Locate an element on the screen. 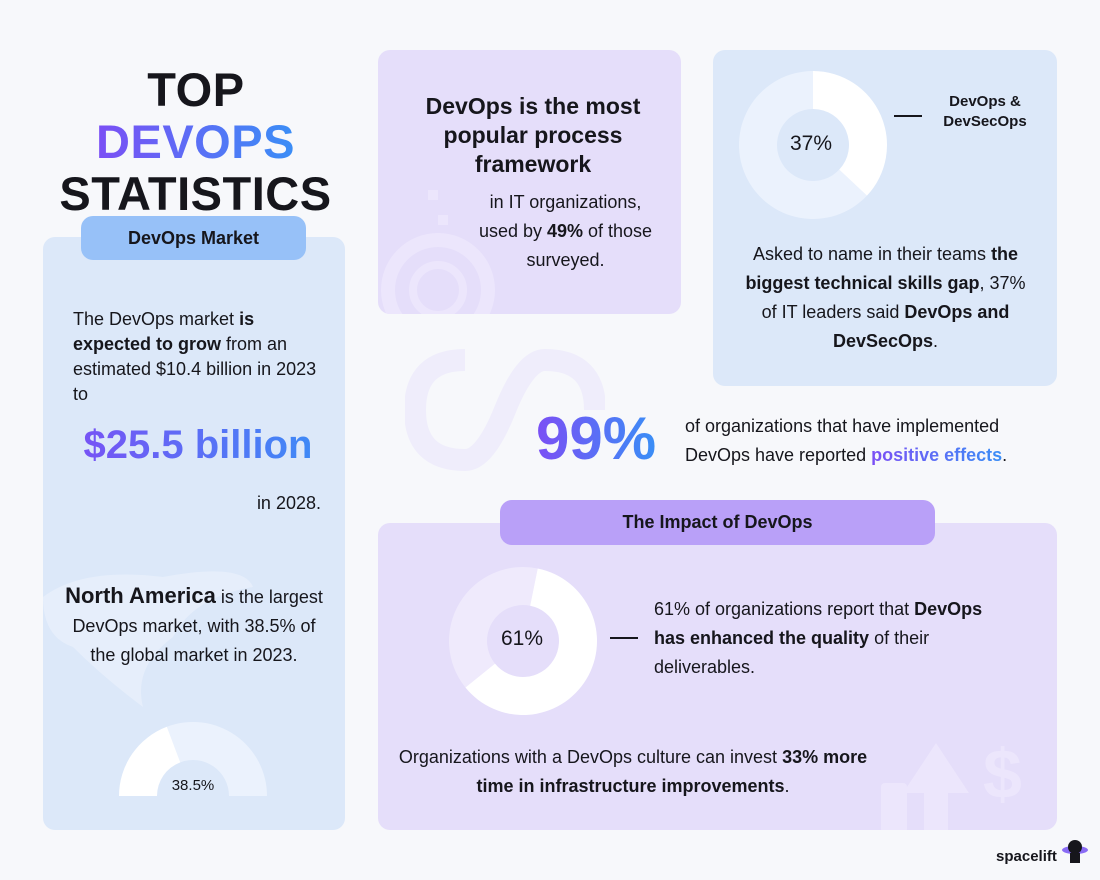 The image size is (1100, 880). market-year: in 2028. is located at coordinates (288, 503).